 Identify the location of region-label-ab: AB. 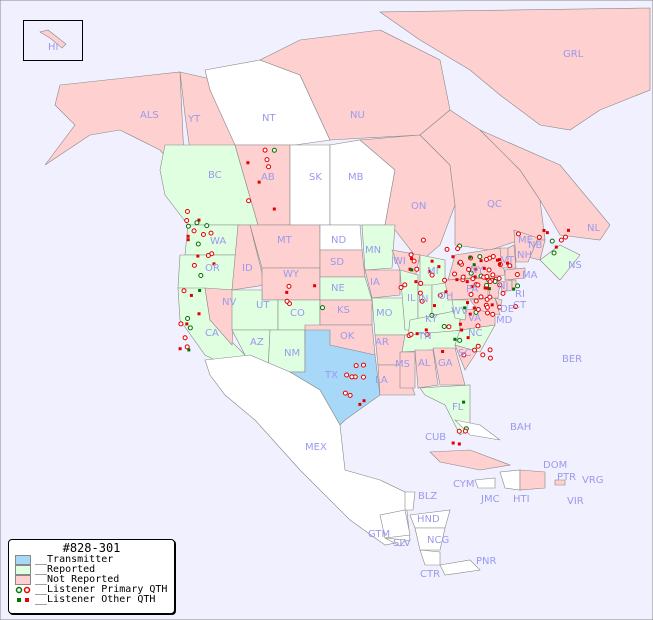
(268, 177).